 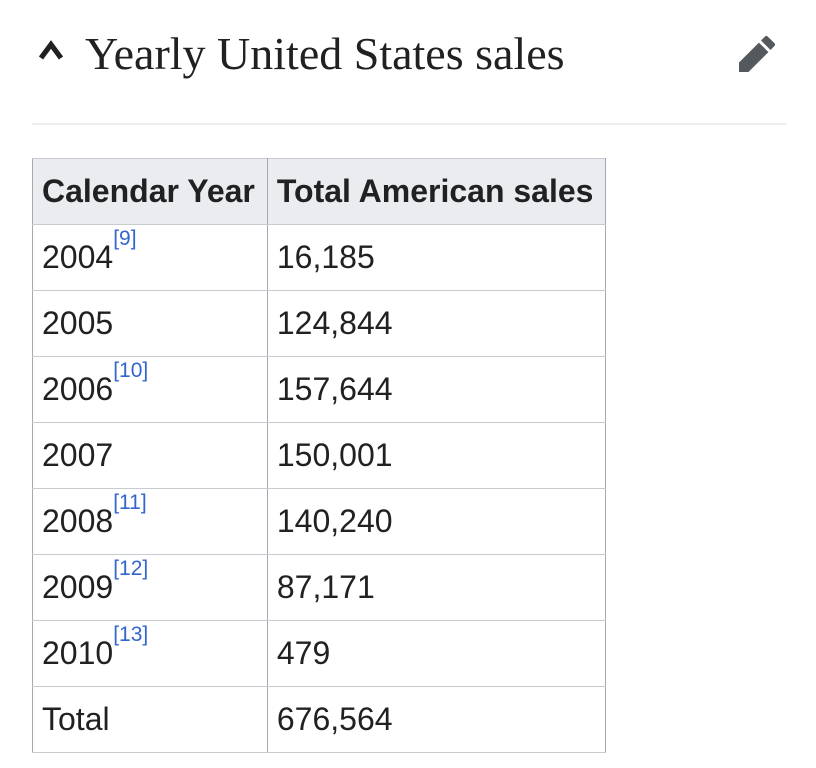 What do you see at coordinates (436, 257) in the screenshot?
I see `sales-cell: 16,185` at bounding box center [436, 257].